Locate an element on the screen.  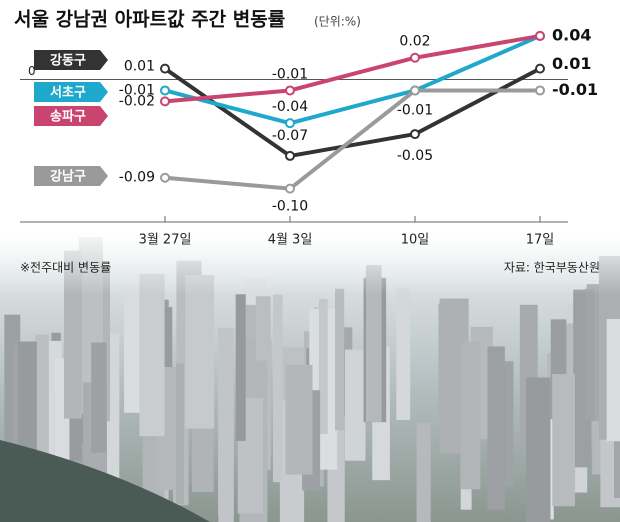
value-label: -0.10 is located at coordinates (290, 207).